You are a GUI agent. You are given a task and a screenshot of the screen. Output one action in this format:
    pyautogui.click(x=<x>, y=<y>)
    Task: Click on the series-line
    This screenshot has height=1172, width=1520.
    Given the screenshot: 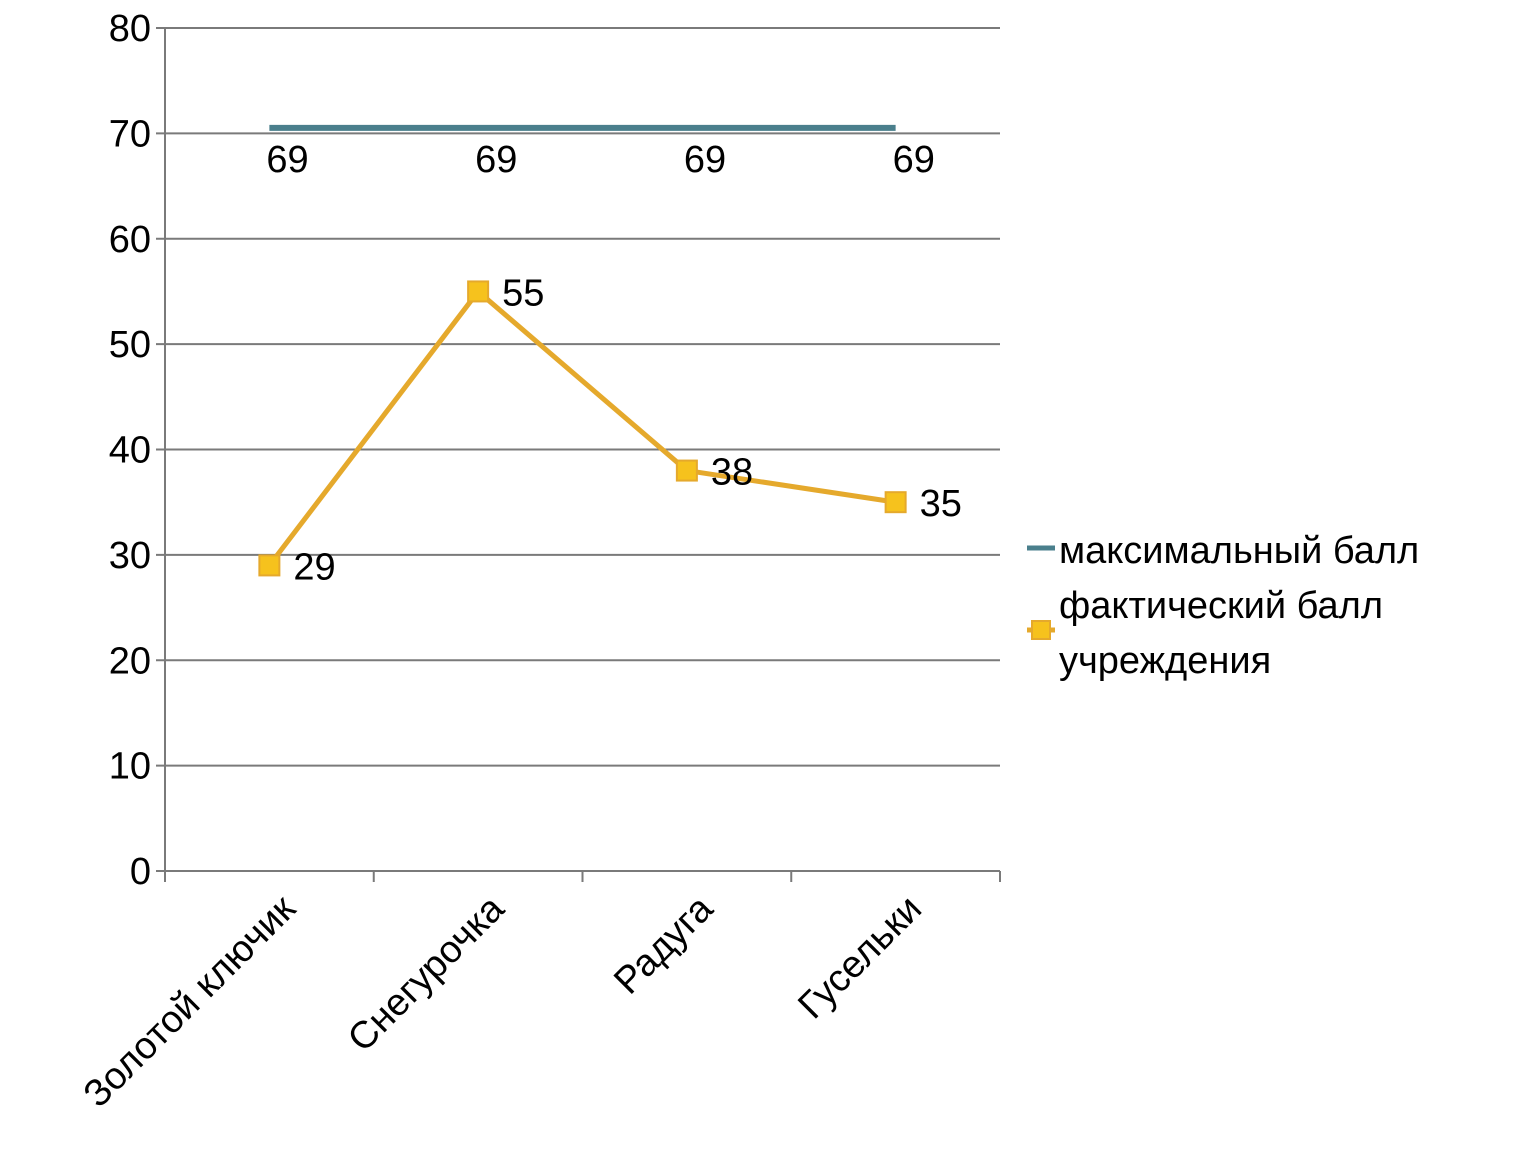 What is the action you would take?
    pyautogui.click(x=581, y=427)
    